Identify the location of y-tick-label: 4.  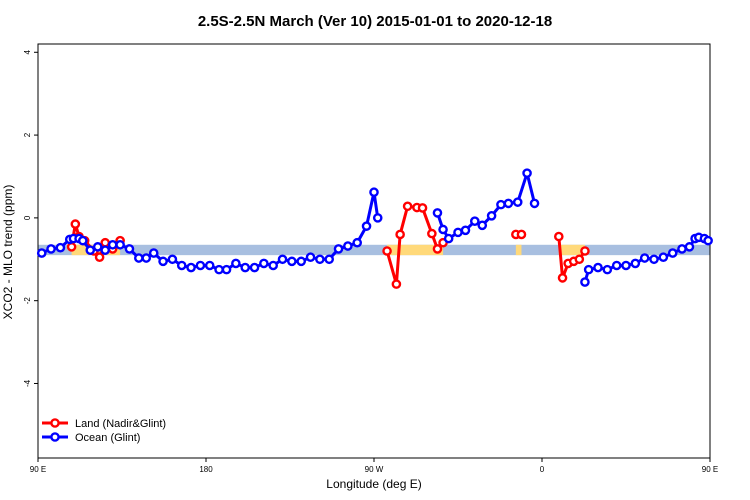
(27, 52).